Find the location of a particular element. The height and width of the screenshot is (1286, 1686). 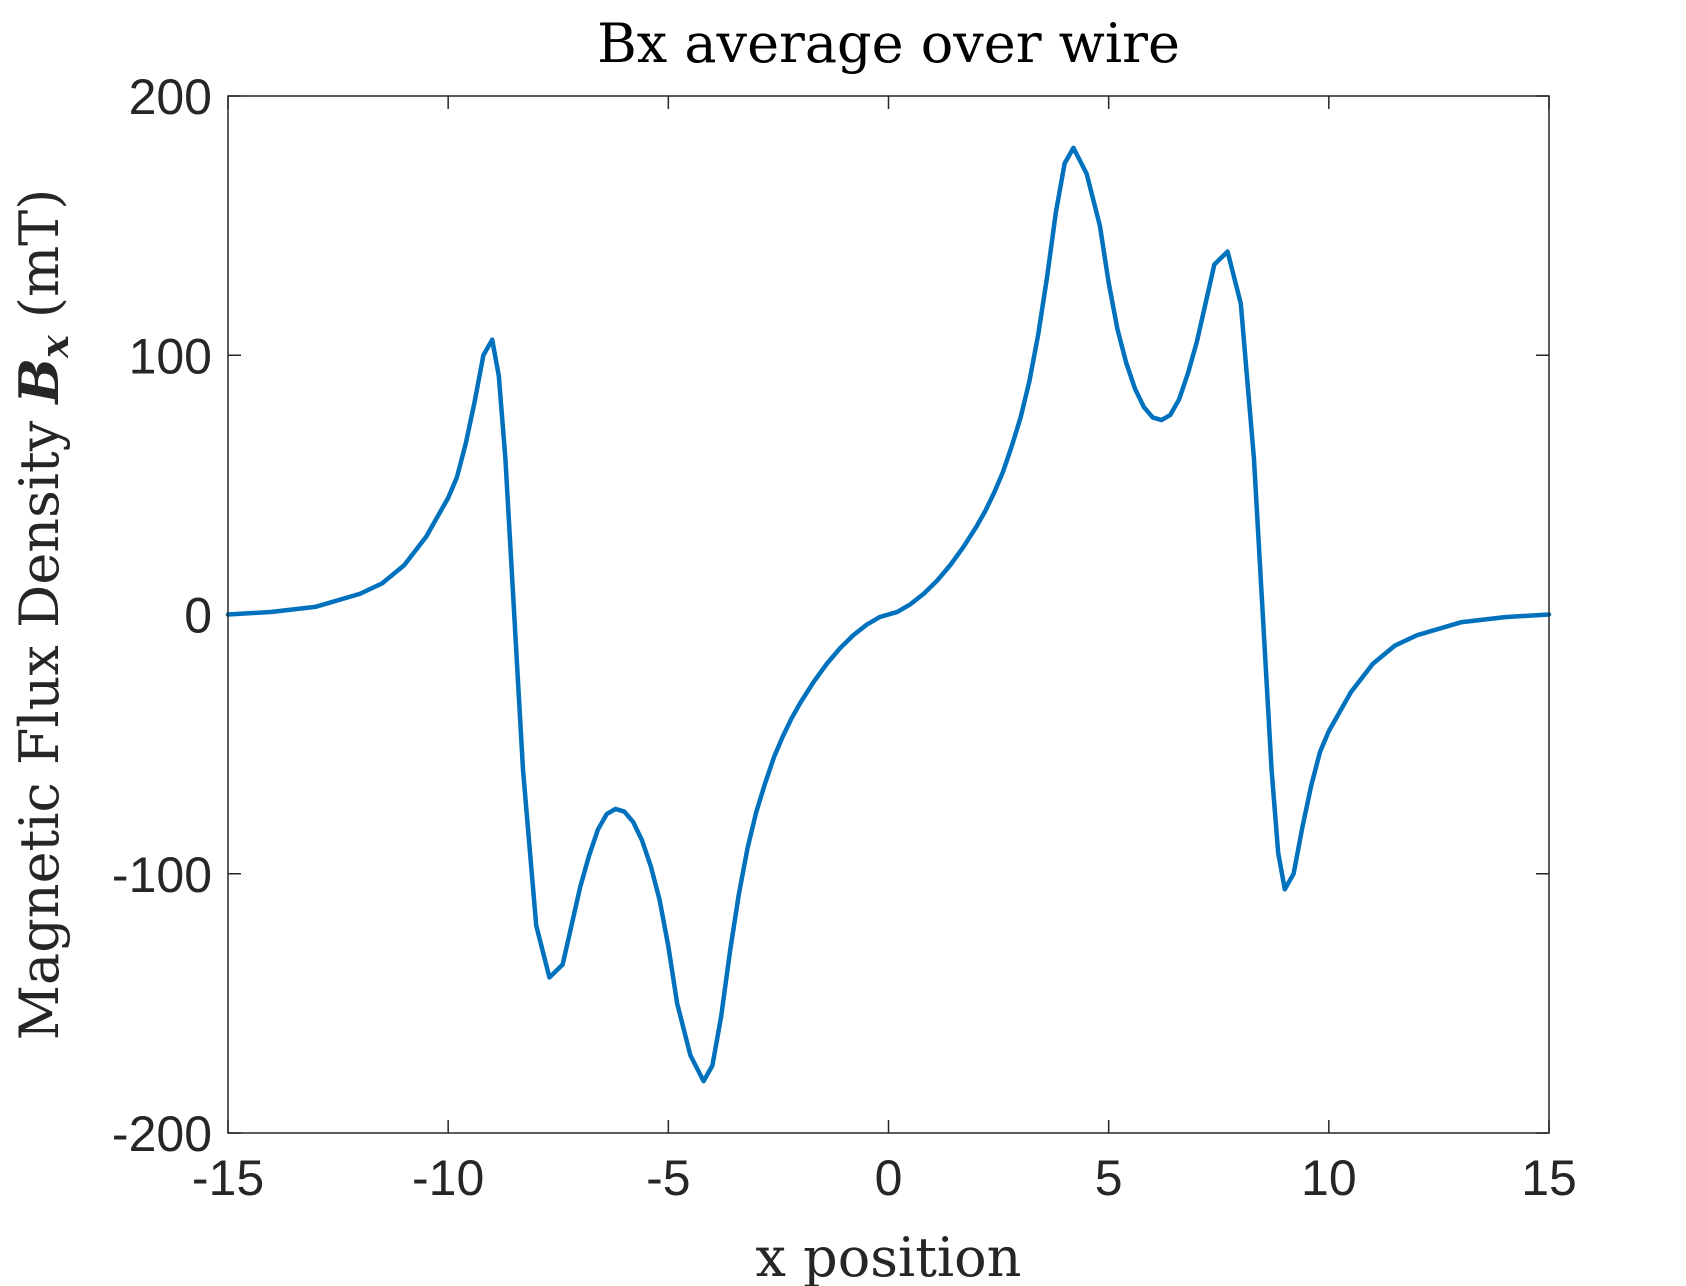

y-axis-label-subscript: x is located at coordinates (54, 346).